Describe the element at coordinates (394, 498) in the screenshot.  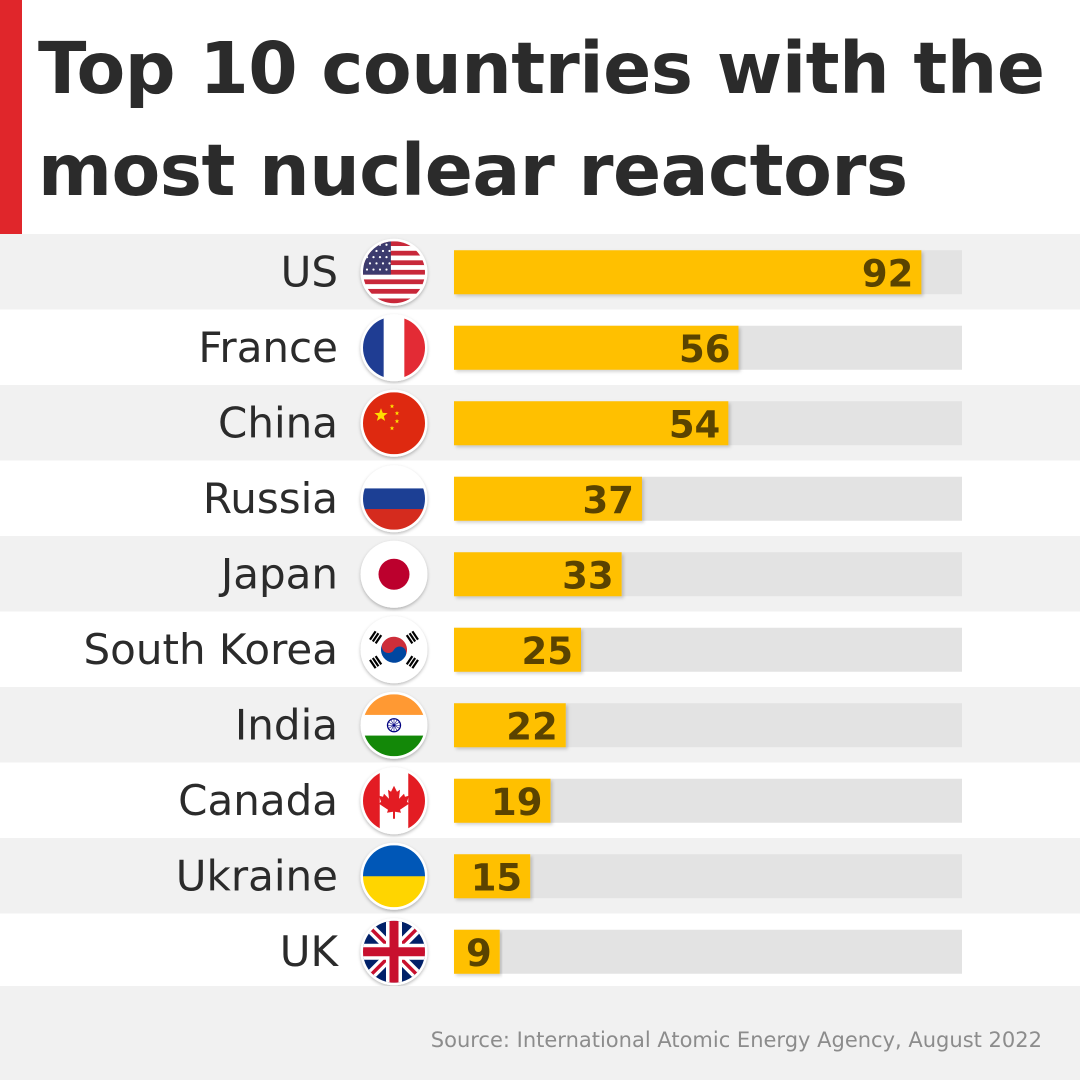
I see `russia-flag-icon` at that location.